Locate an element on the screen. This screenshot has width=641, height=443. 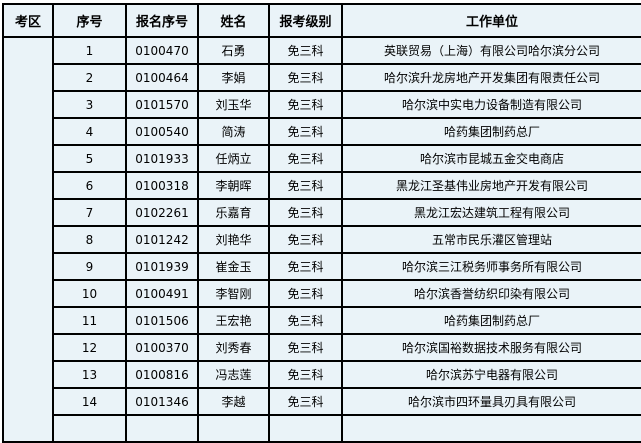
header-name: 姓名 is located at coordinates (233, 20).